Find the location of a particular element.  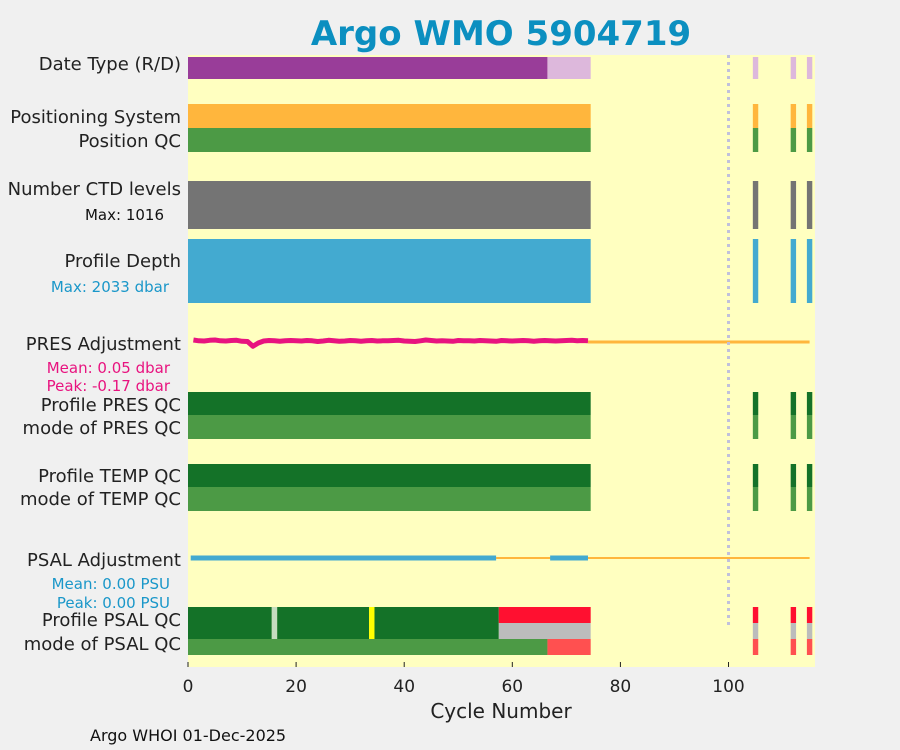

x-tick-label-1: 20 is located at coordinates (296, 687).